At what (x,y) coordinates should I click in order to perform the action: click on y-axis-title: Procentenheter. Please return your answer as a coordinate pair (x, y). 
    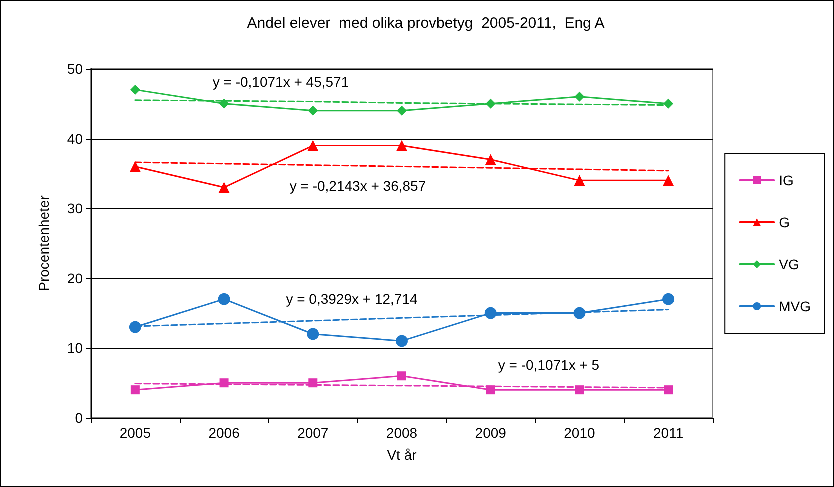
    Looking at the image, I should click on (44, 243).